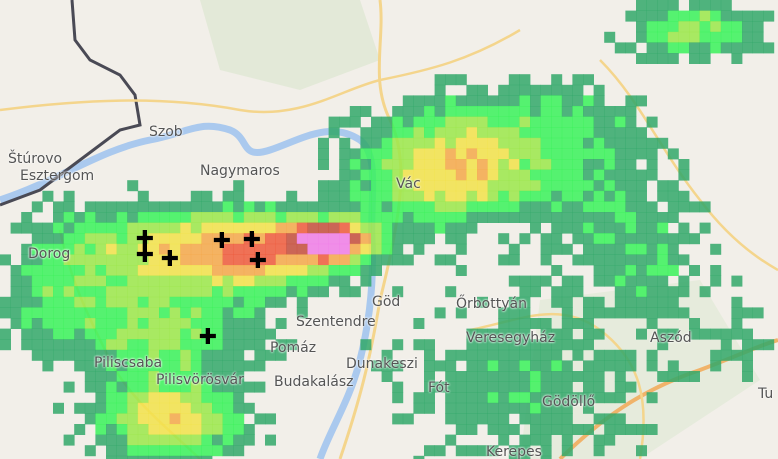  I want to click on lightning-cross-icon: ✚, so click(145, 239).